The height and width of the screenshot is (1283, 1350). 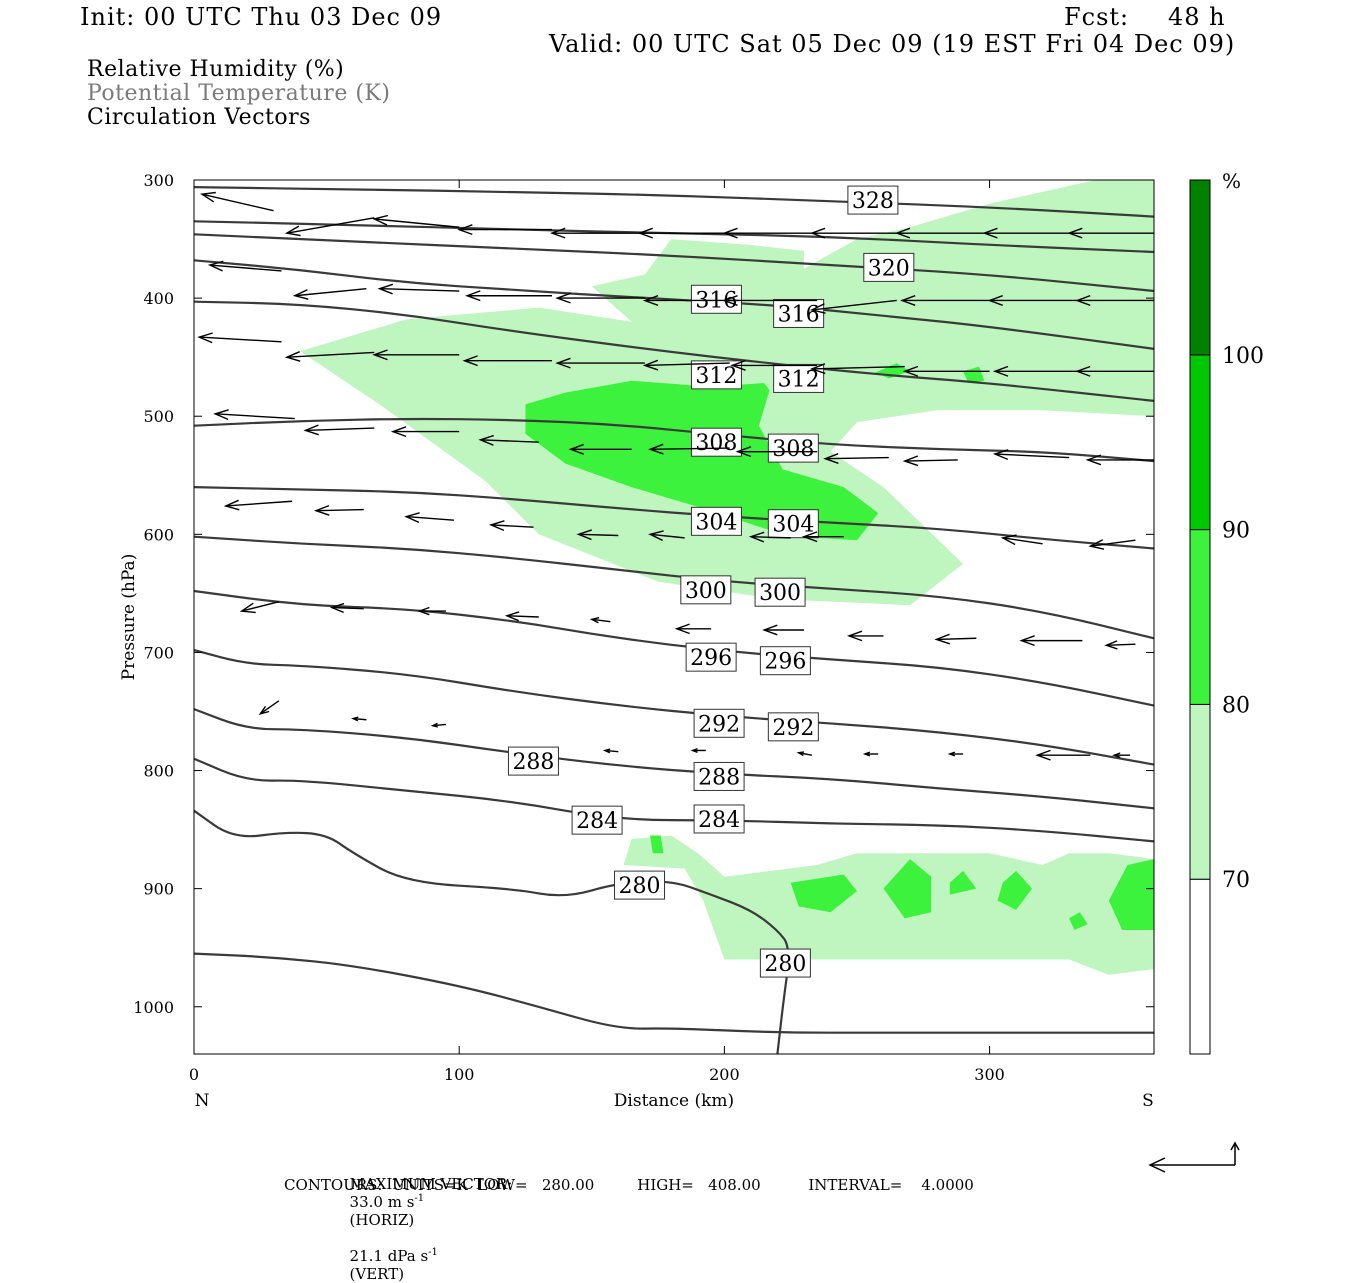 What do you see at coordinates (431, 1184) in the screenshot?
I see `max-vector-label: MAXIMUM VECTOR:` at bounding box center [431, 1184].